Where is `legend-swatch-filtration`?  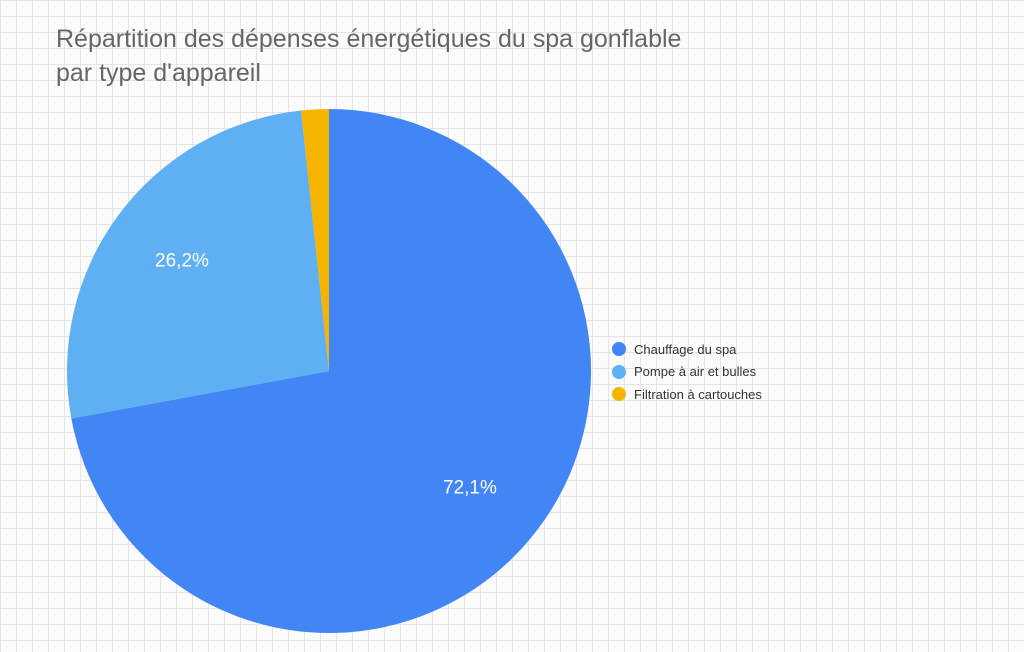
legend-swatch-filtration is located at coordinates (619, 394).